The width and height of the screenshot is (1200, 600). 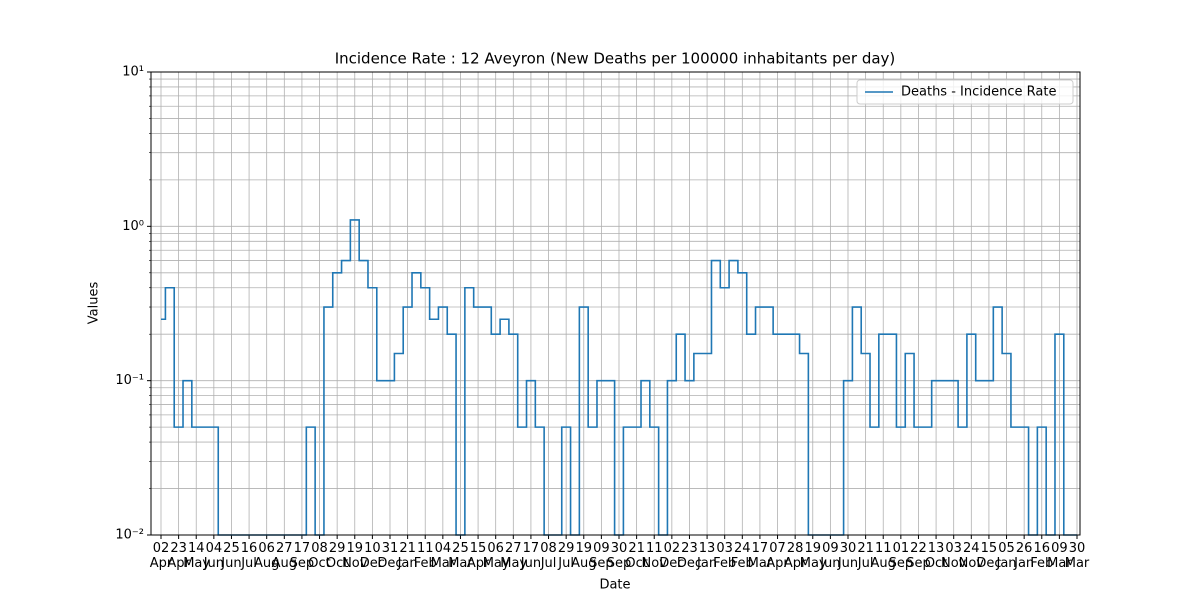 I want to click on x-tick-label: 16 Feb, so click(x=1042, y=556).